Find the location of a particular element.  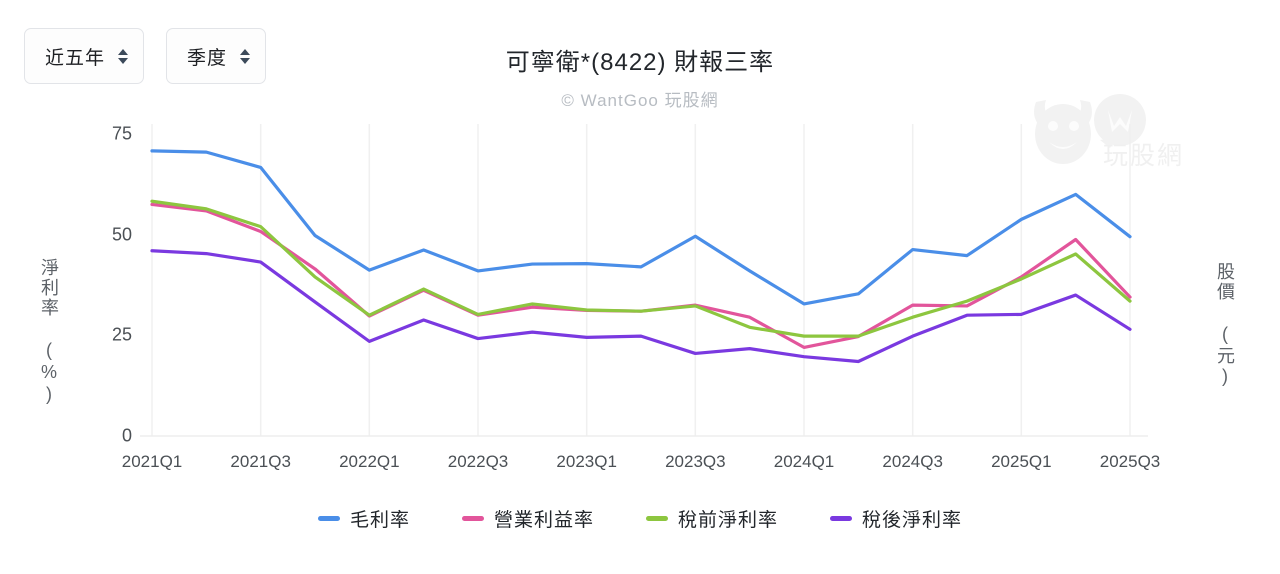

time-range-select: 近五年 is located at coordinates (84, 56).